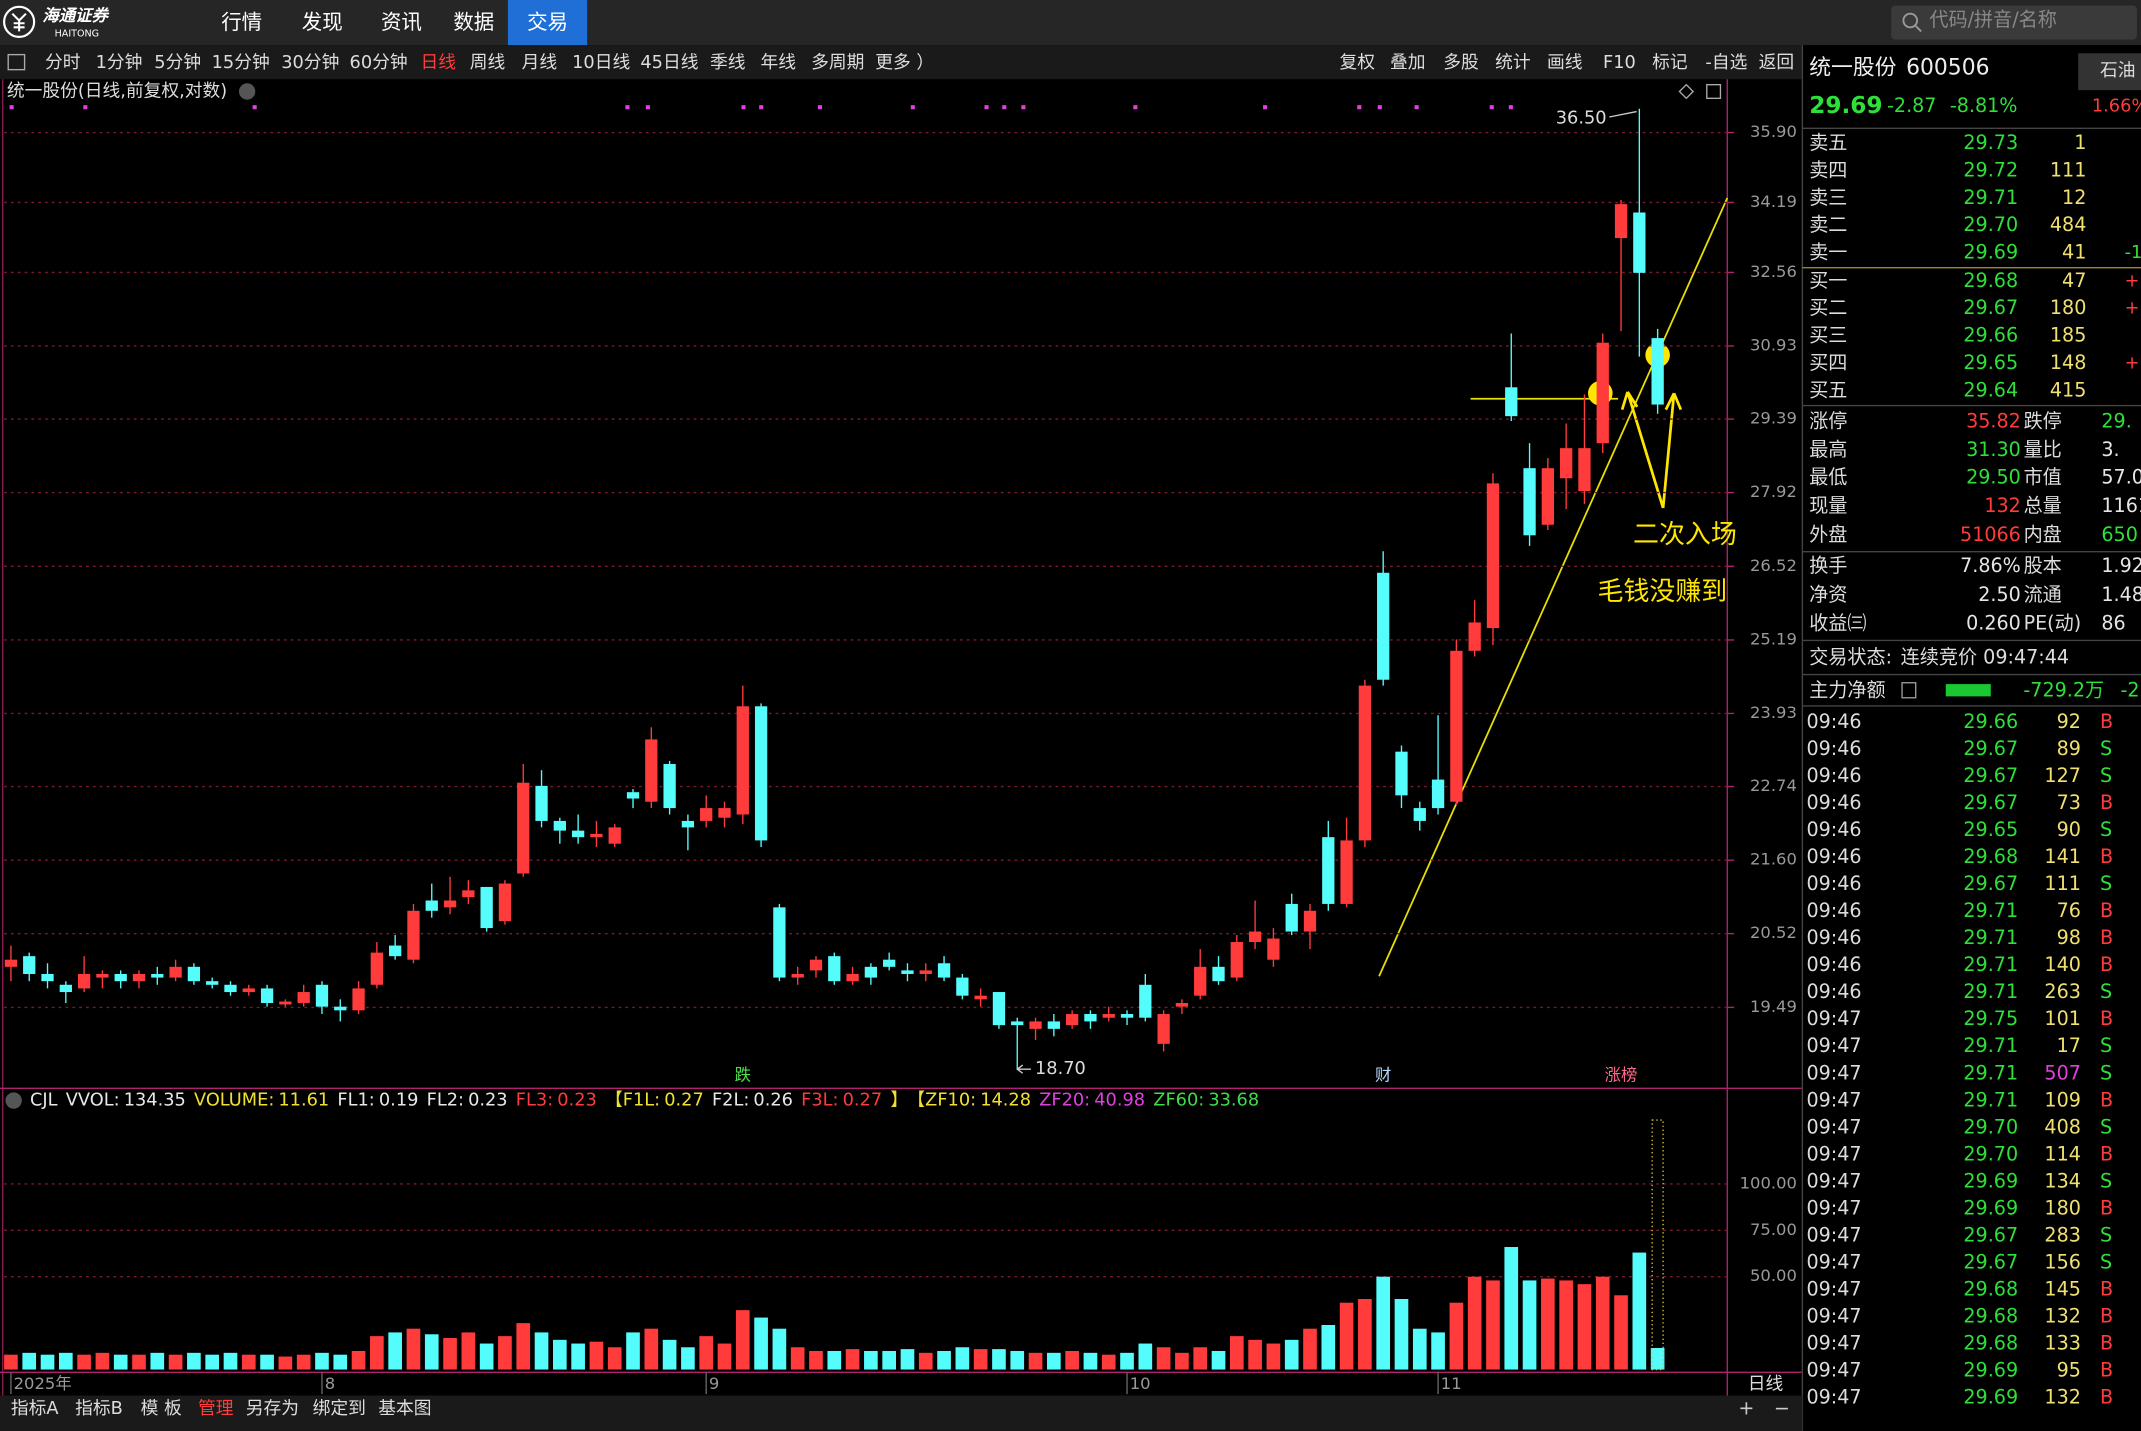 This screenshot has width=2141, height=1431. I want to click on tool-button: 复权, so click(1357, 62).